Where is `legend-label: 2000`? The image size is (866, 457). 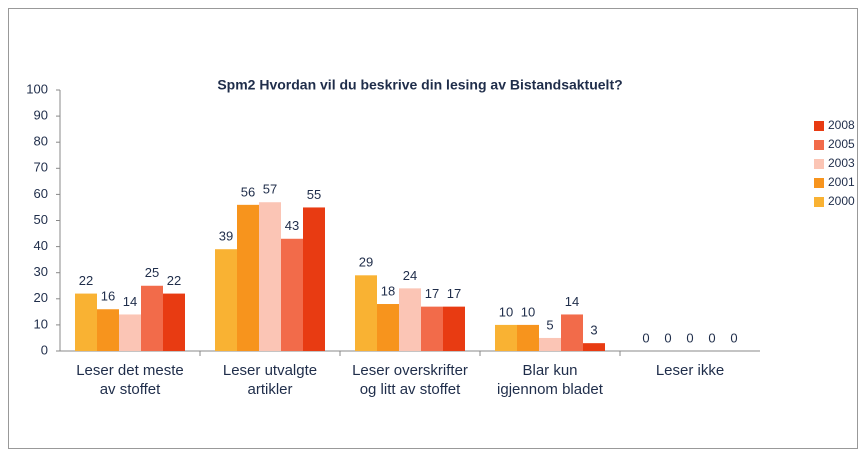
legend-label: 2000 is located at coordinates (841, 201).